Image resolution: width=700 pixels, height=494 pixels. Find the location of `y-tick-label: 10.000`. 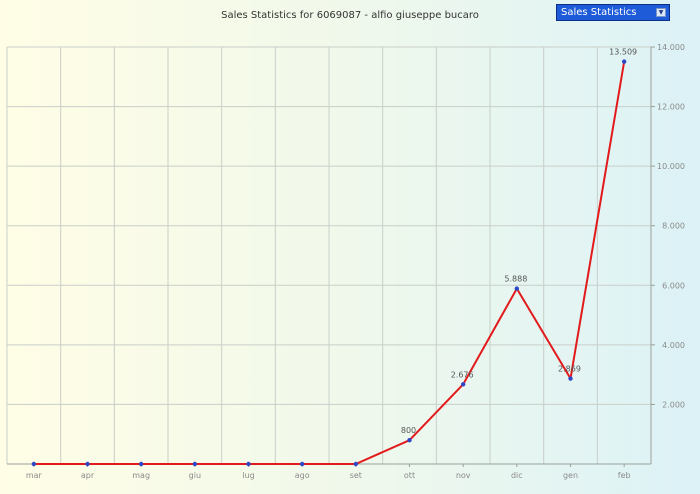

y-tick-label: 10.000 is located at coordinates (671, 166).